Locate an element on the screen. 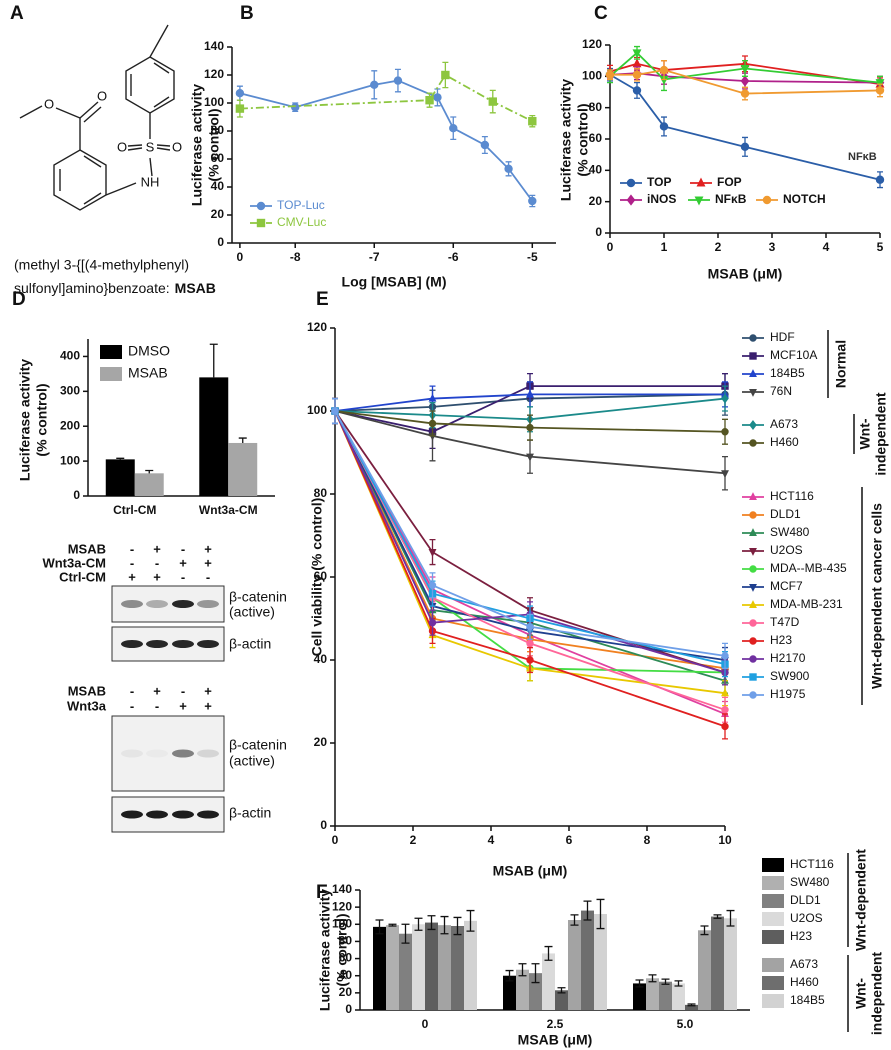 The height and width of the screenshot is (1050, 891). legend-label: NFκB is located at coordinates (731, 199).